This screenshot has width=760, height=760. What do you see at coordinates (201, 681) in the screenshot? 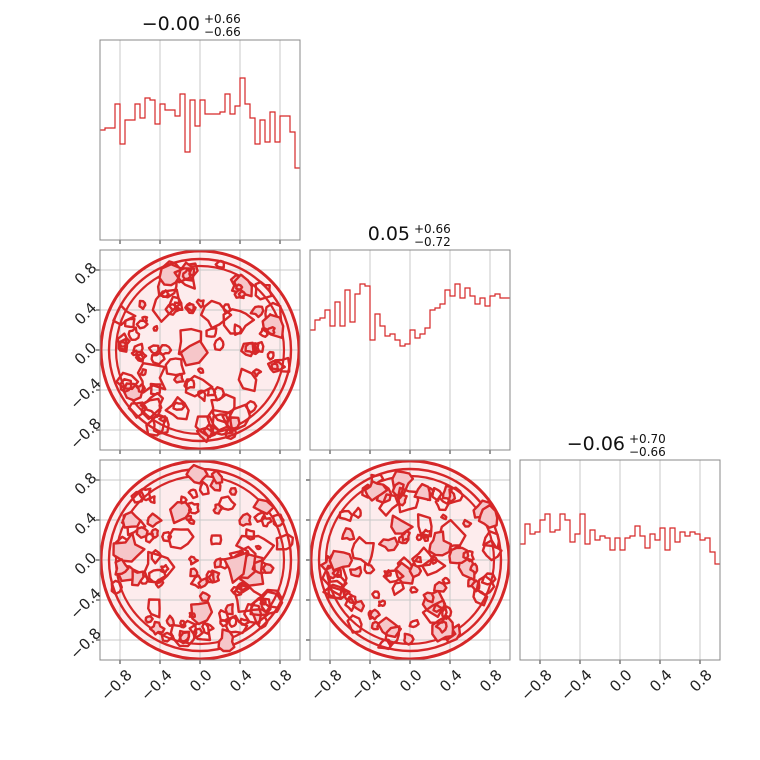
I see `x-tick-label: 0.0` at bounding box center [201, 681].